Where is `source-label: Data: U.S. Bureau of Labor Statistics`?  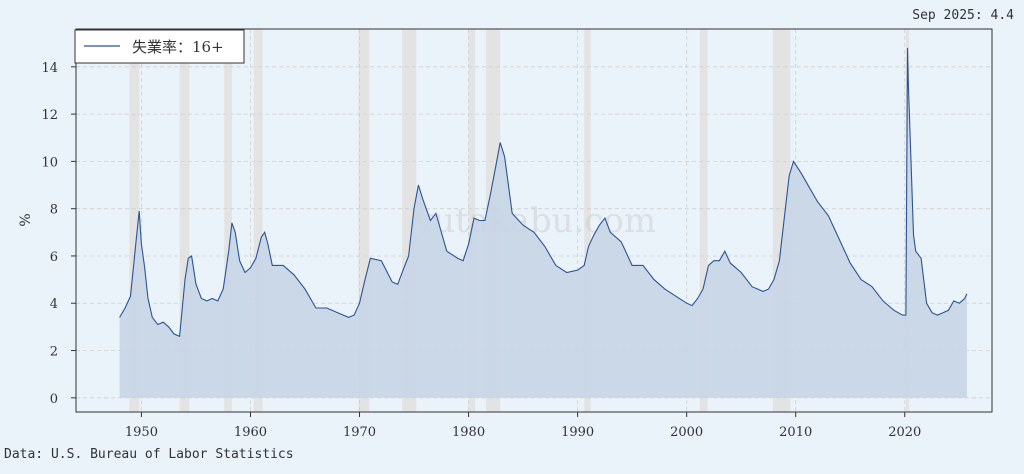 source-label: Data: U.S. Bureau of Labor Statistics is located at coordinates (149, 454).